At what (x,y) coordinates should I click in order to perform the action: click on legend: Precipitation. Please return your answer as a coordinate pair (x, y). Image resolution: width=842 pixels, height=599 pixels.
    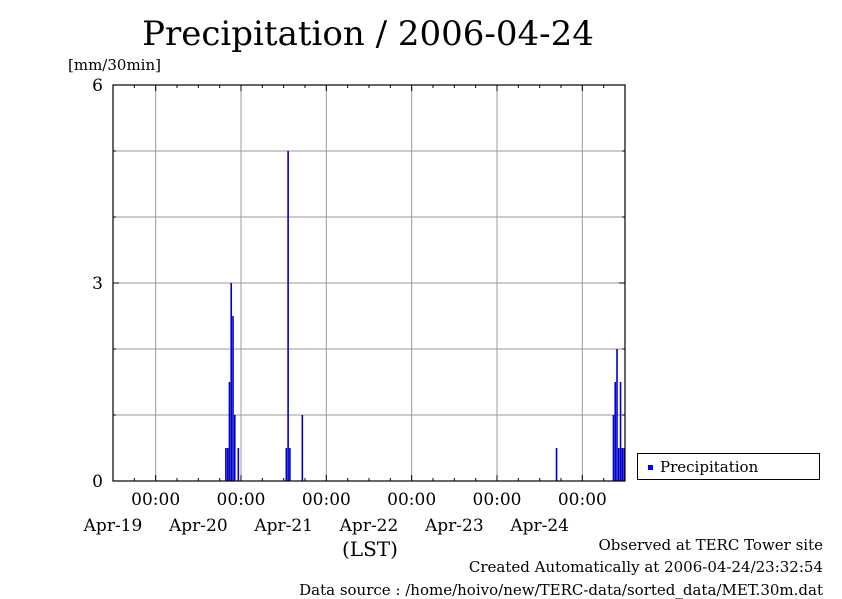
    Looking at the image, I should click on (728, 466).